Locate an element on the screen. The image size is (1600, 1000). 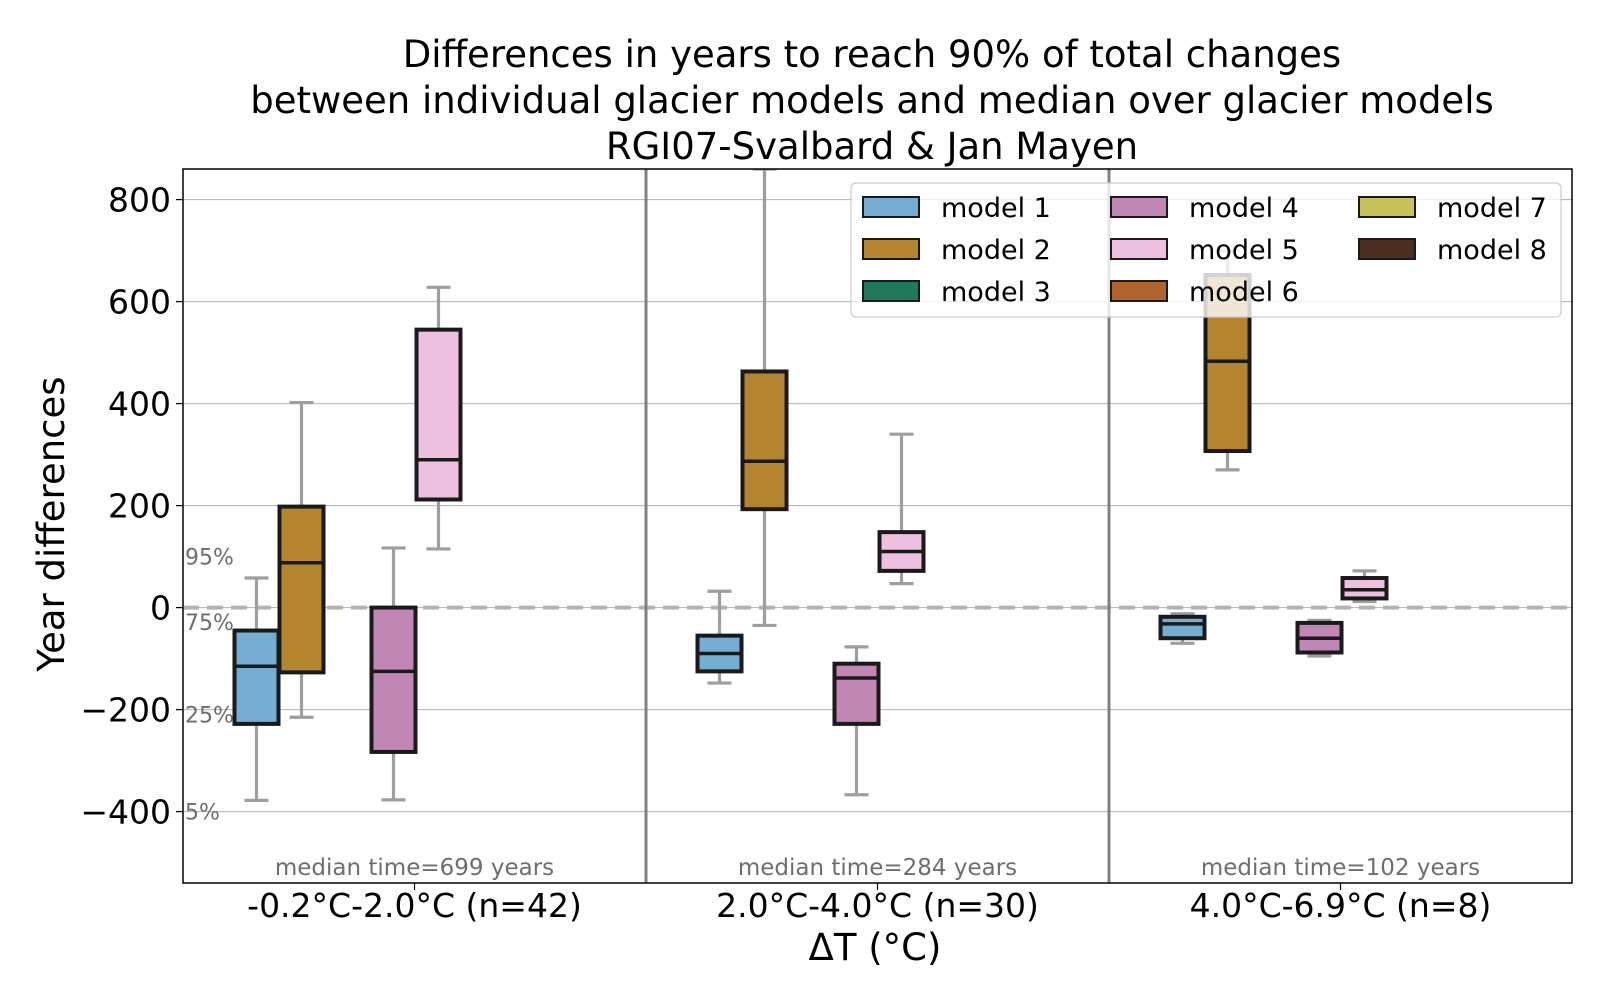
legend-label: model 3 is located at coordinates (996, 292).